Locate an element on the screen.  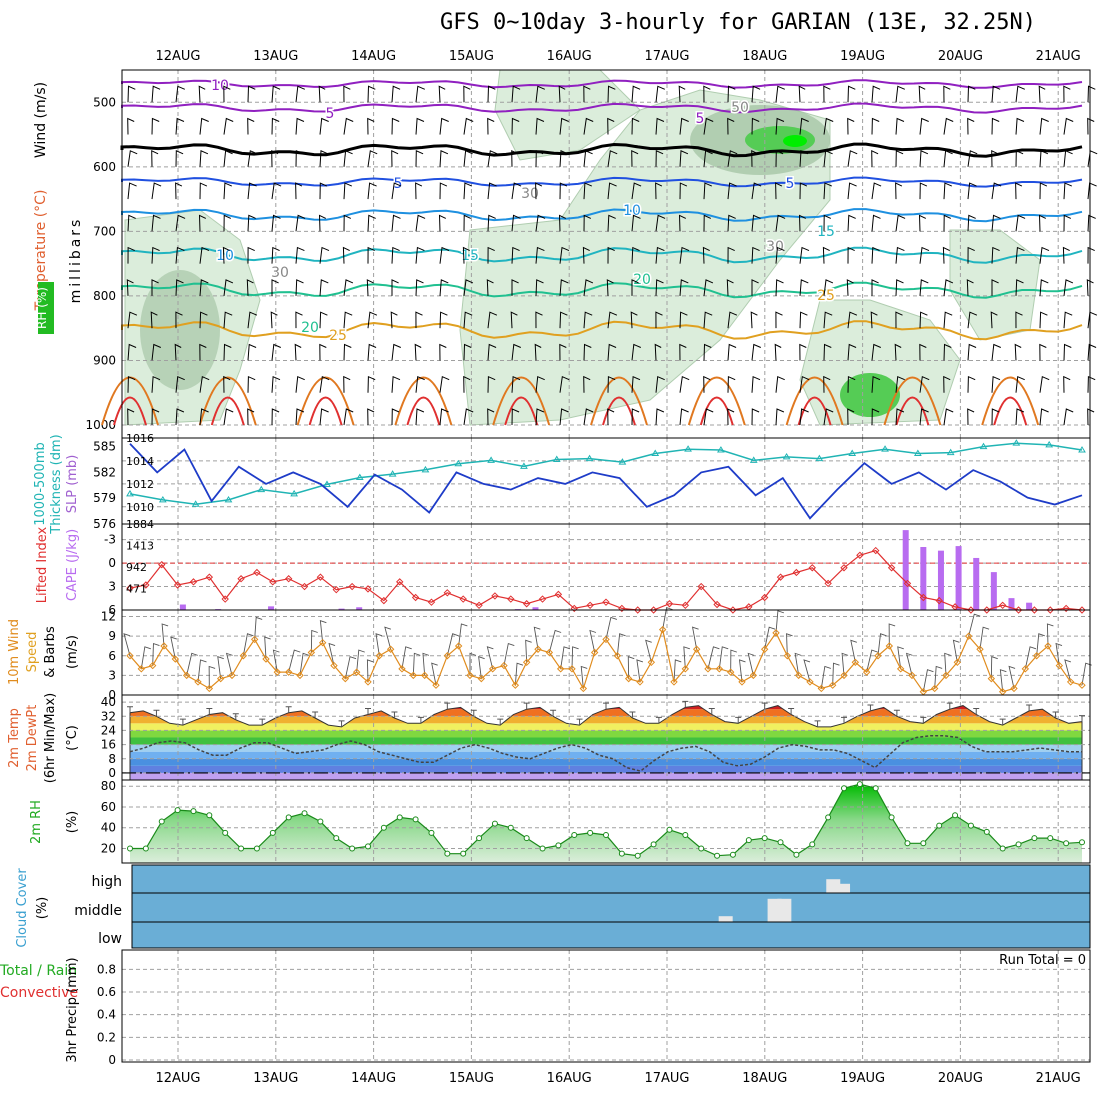
date-label-top: 13AUG is located at coordinates (275, 56).